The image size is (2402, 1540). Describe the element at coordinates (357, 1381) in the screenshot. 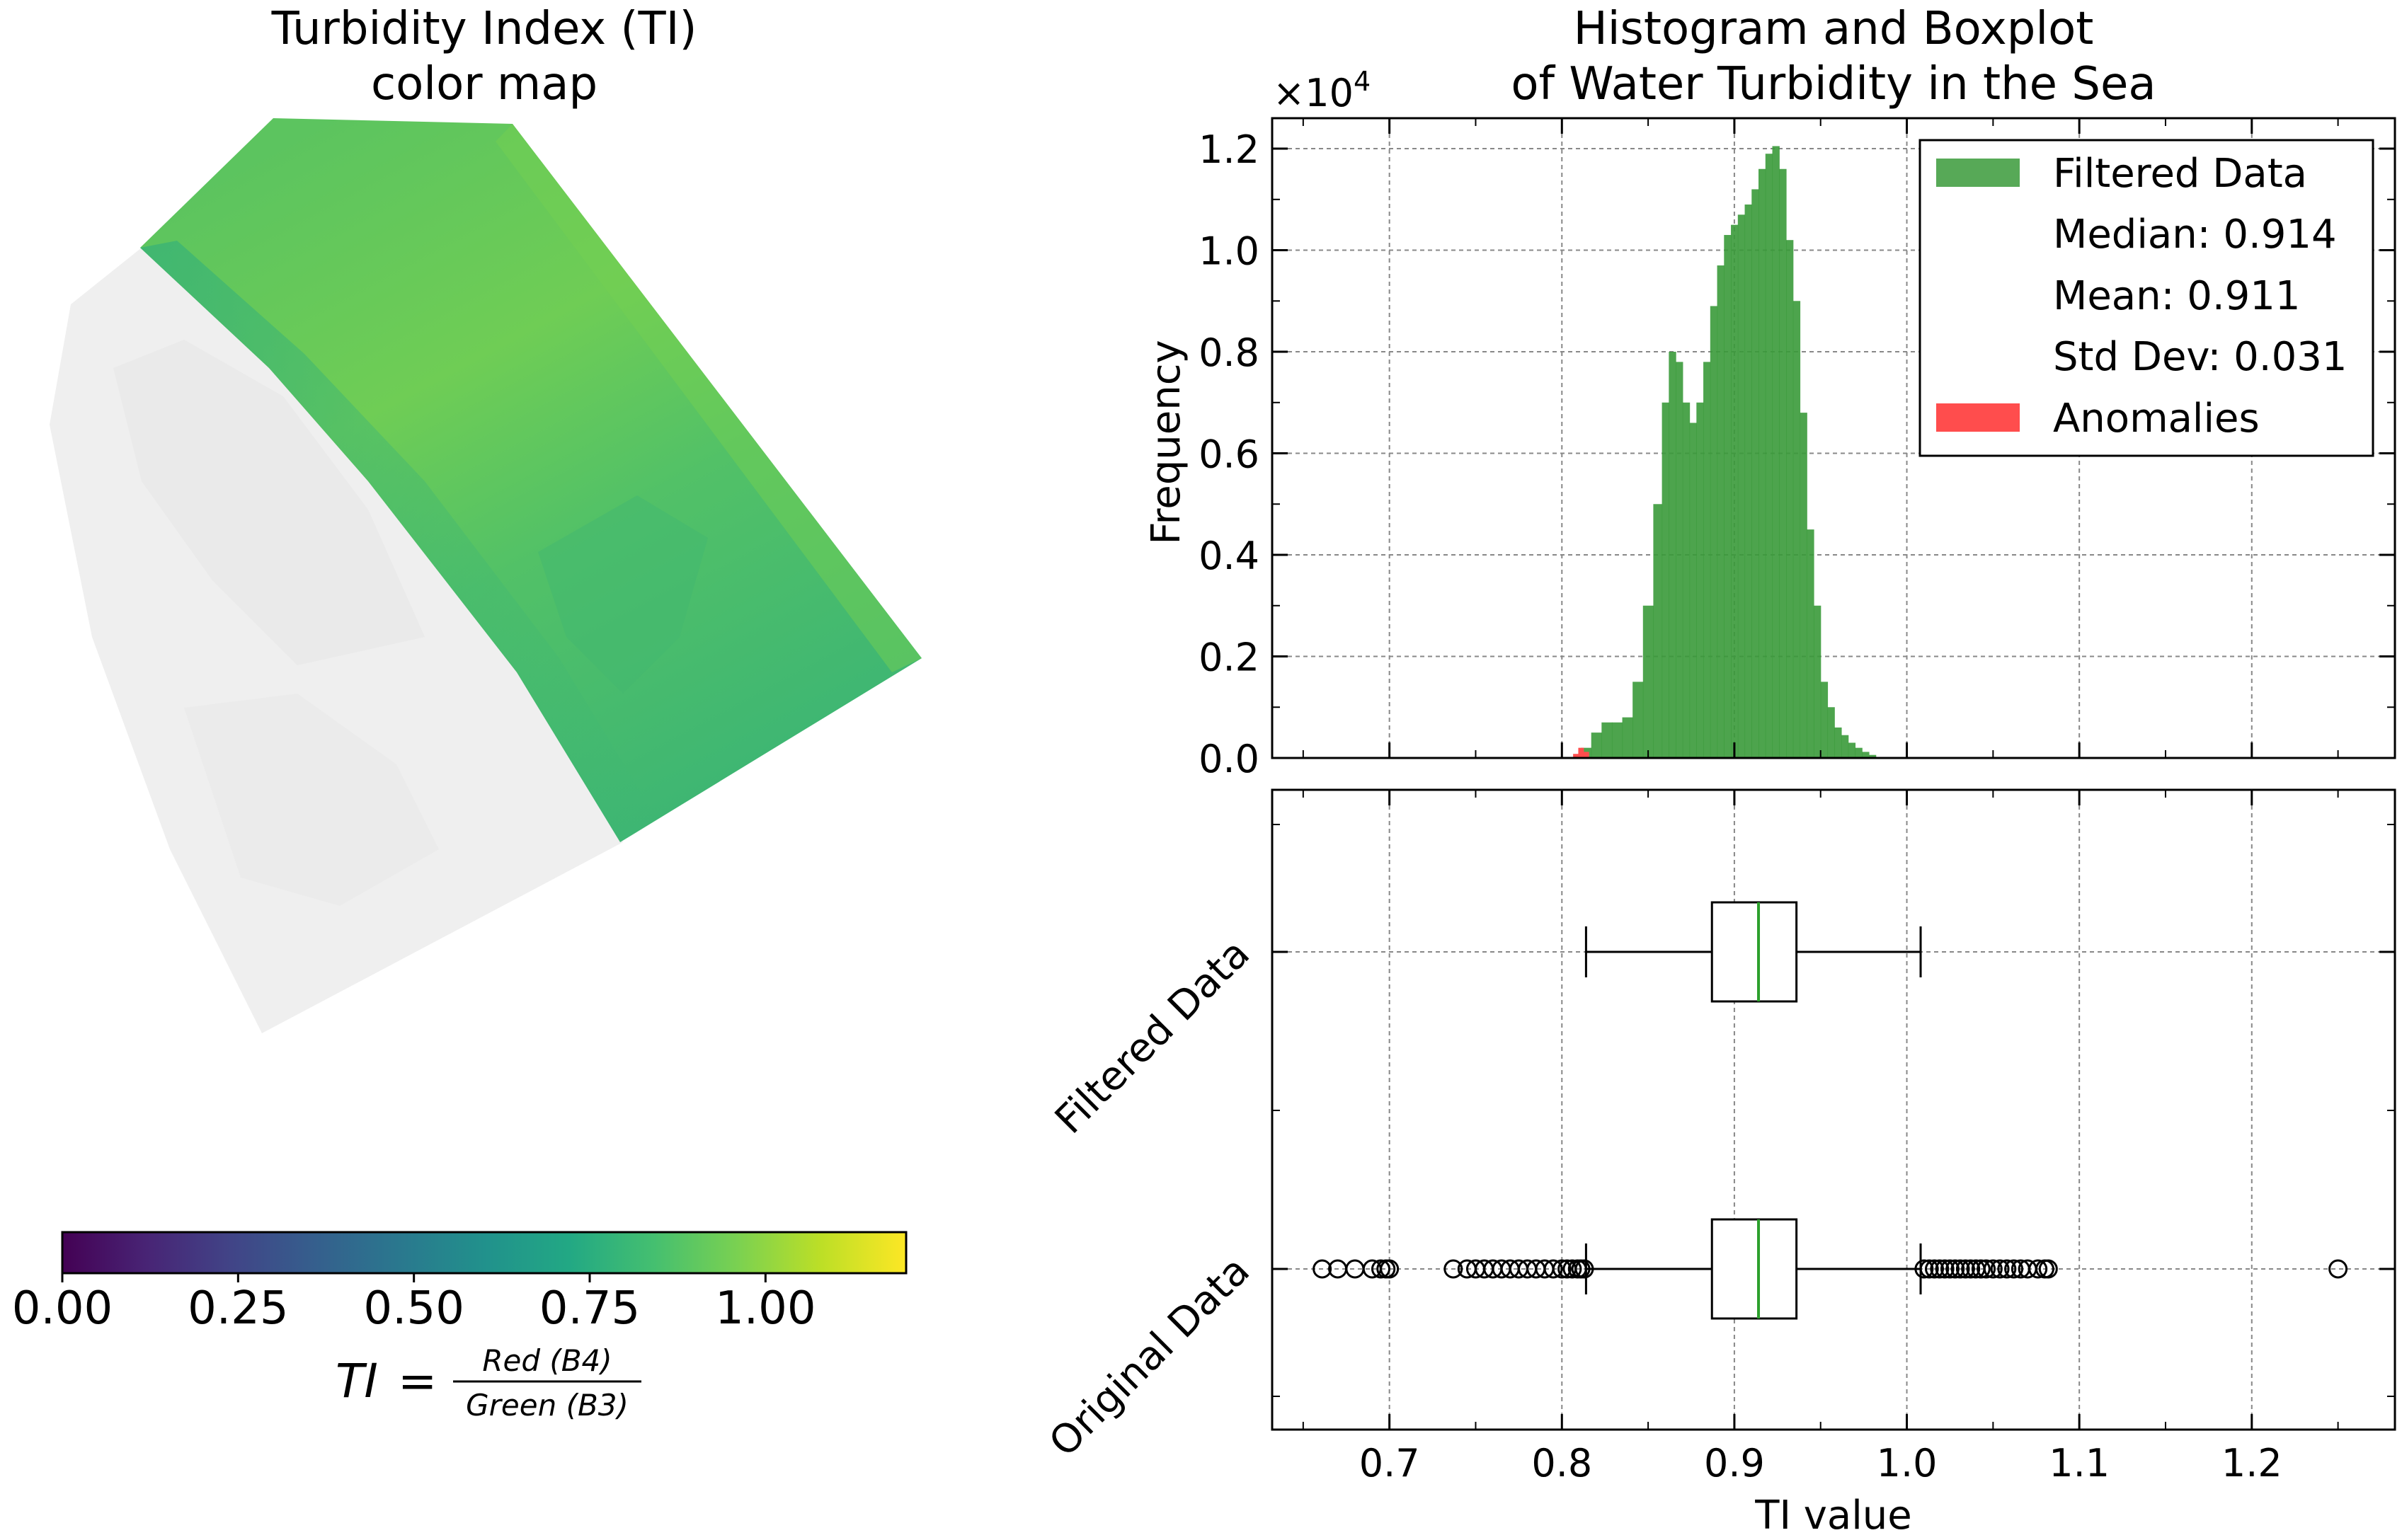

I see `formula-lhs: TI` at that location.